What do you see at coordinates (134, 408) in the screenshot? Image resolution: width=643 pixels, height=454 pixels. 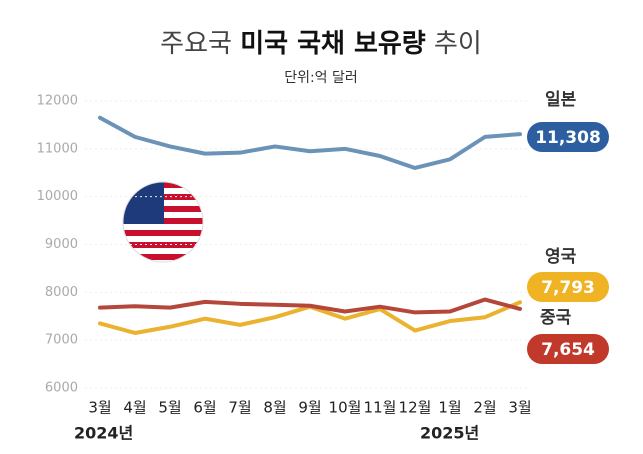 I see `x-tick-label: 4월` at bounding box center [134, 408].